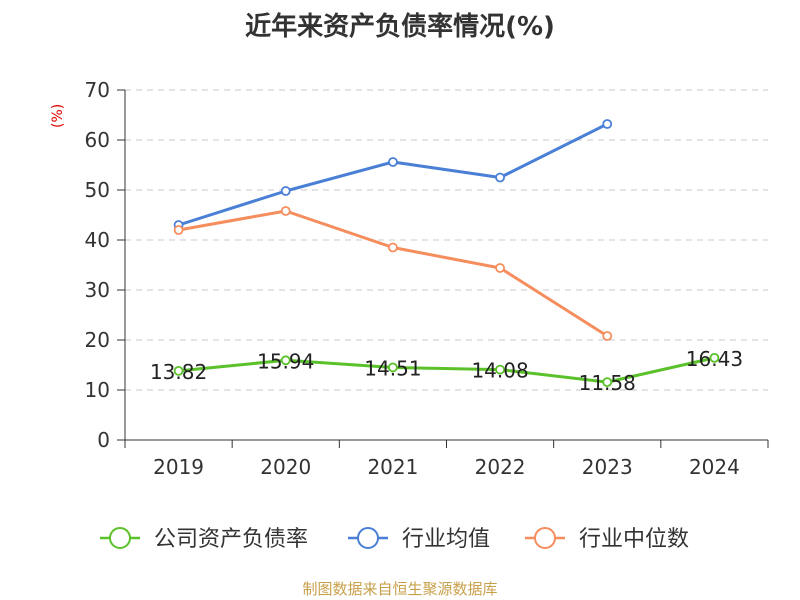  Describe the element at coordinates (97, 140) in the screenshot. I see `y-tick-label: 60` at that location.